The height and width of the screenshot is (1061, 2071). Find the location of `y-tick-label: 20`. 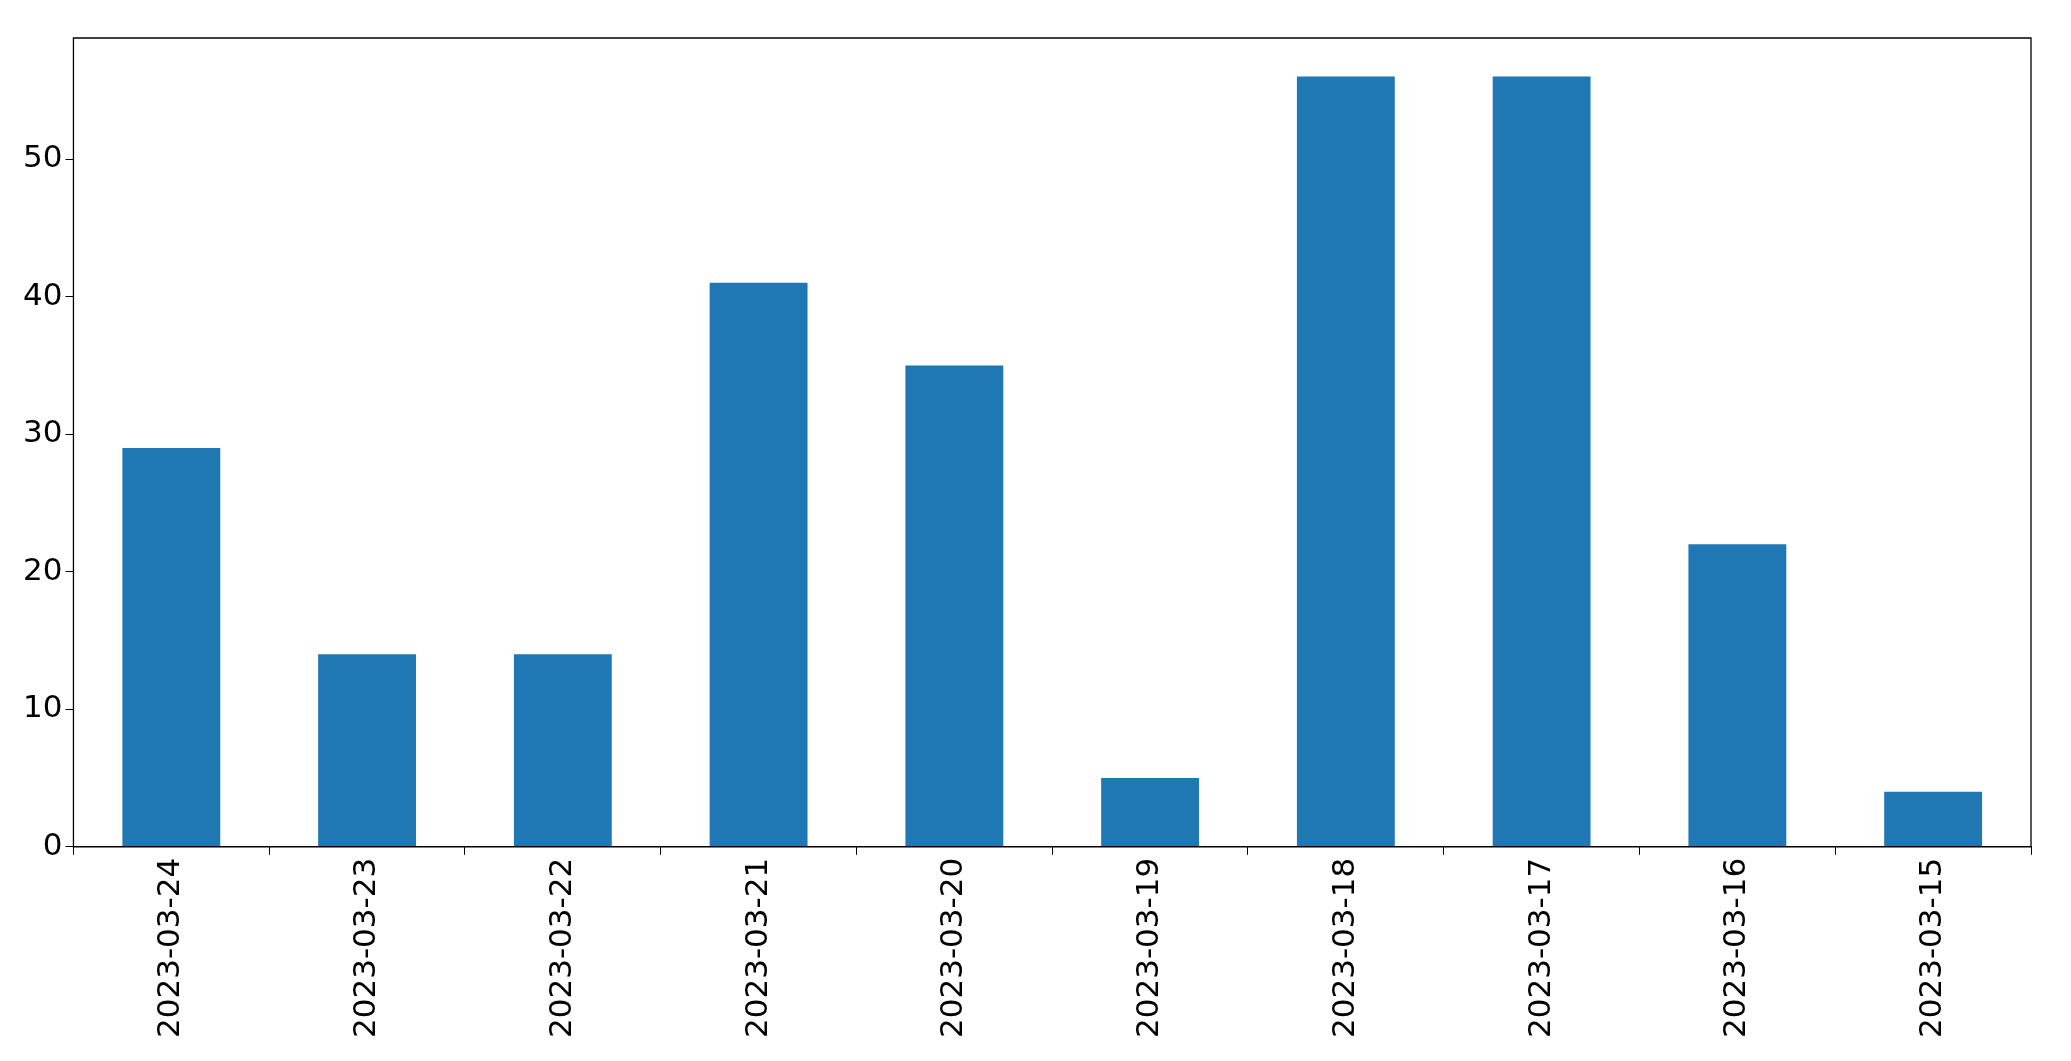

y-tick-label: 20 is located at coordinates (42, 568).